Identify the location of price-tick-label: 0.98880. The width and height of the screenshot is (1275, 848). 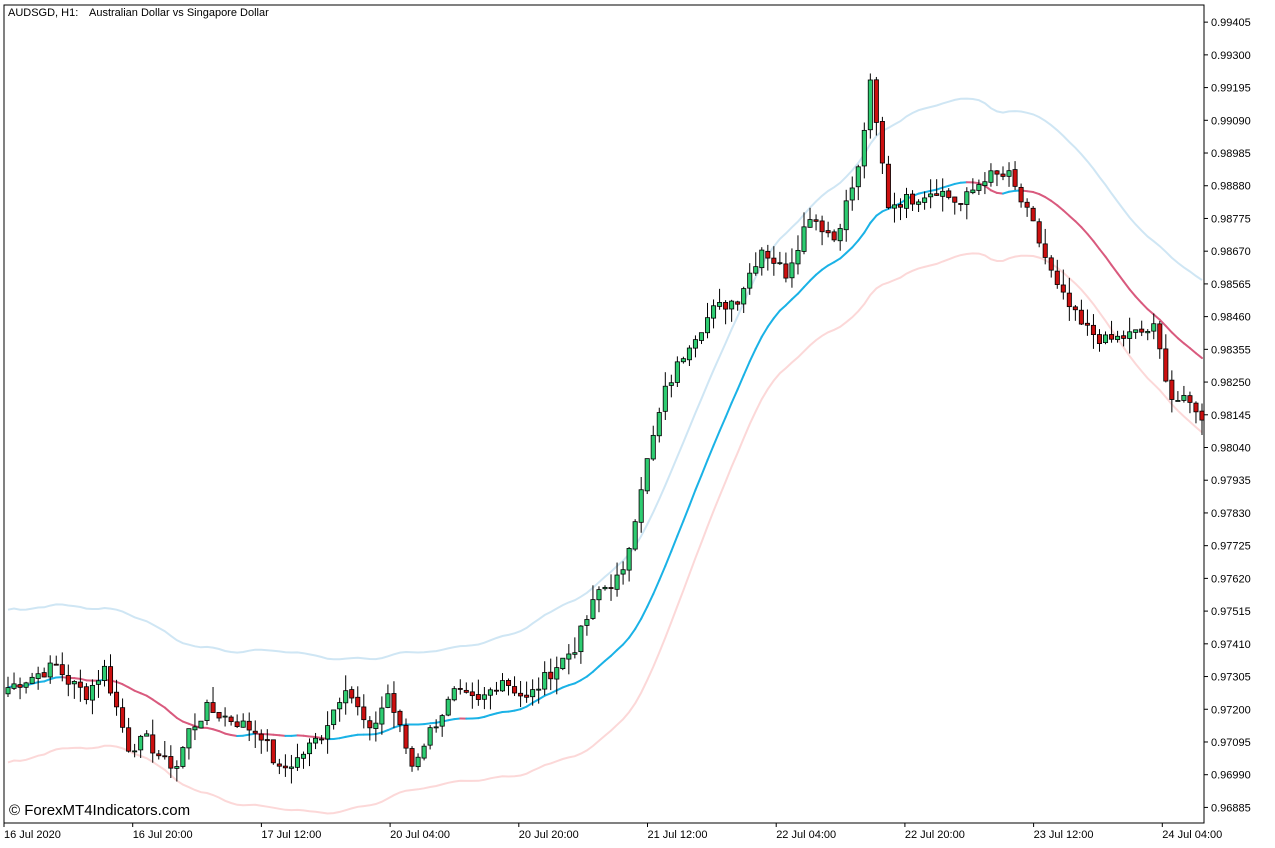
(1231, 187).